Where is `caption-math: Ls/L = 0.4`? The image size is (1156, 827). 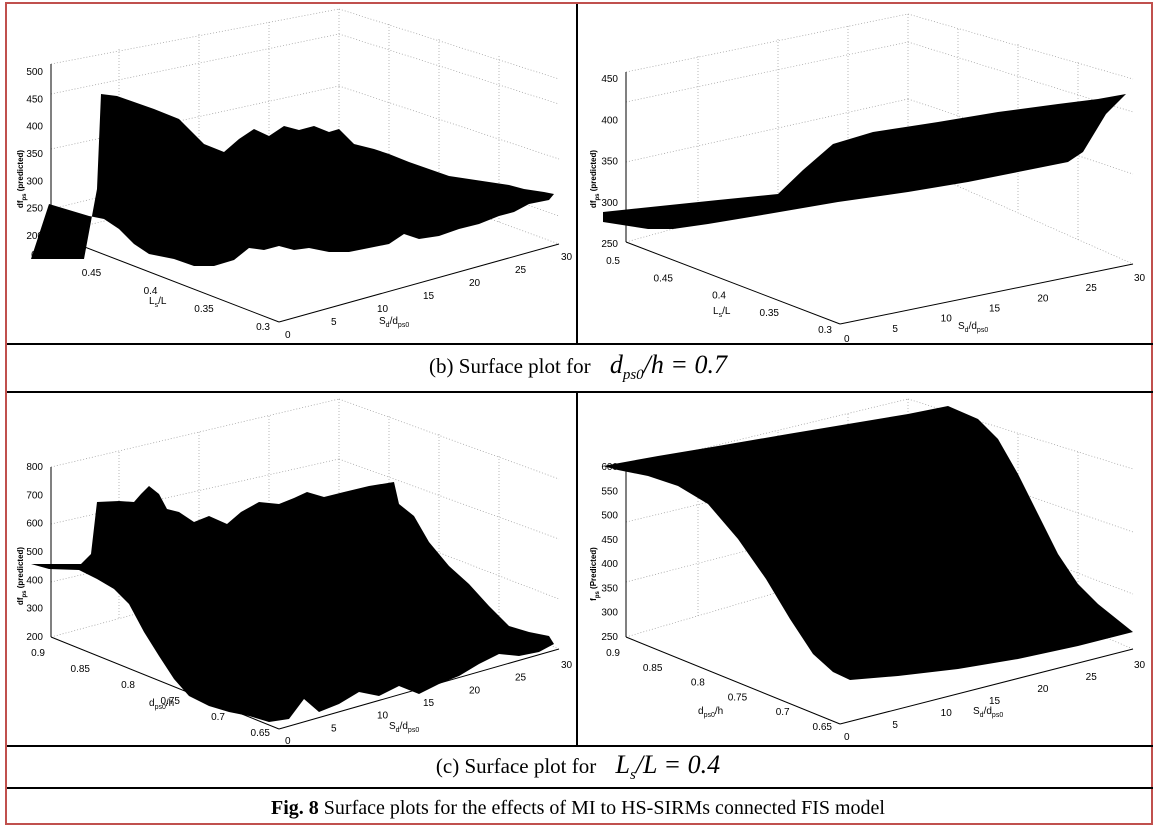 caption-math: Ls/L = 0.4 is located at coordinates (668, 767).